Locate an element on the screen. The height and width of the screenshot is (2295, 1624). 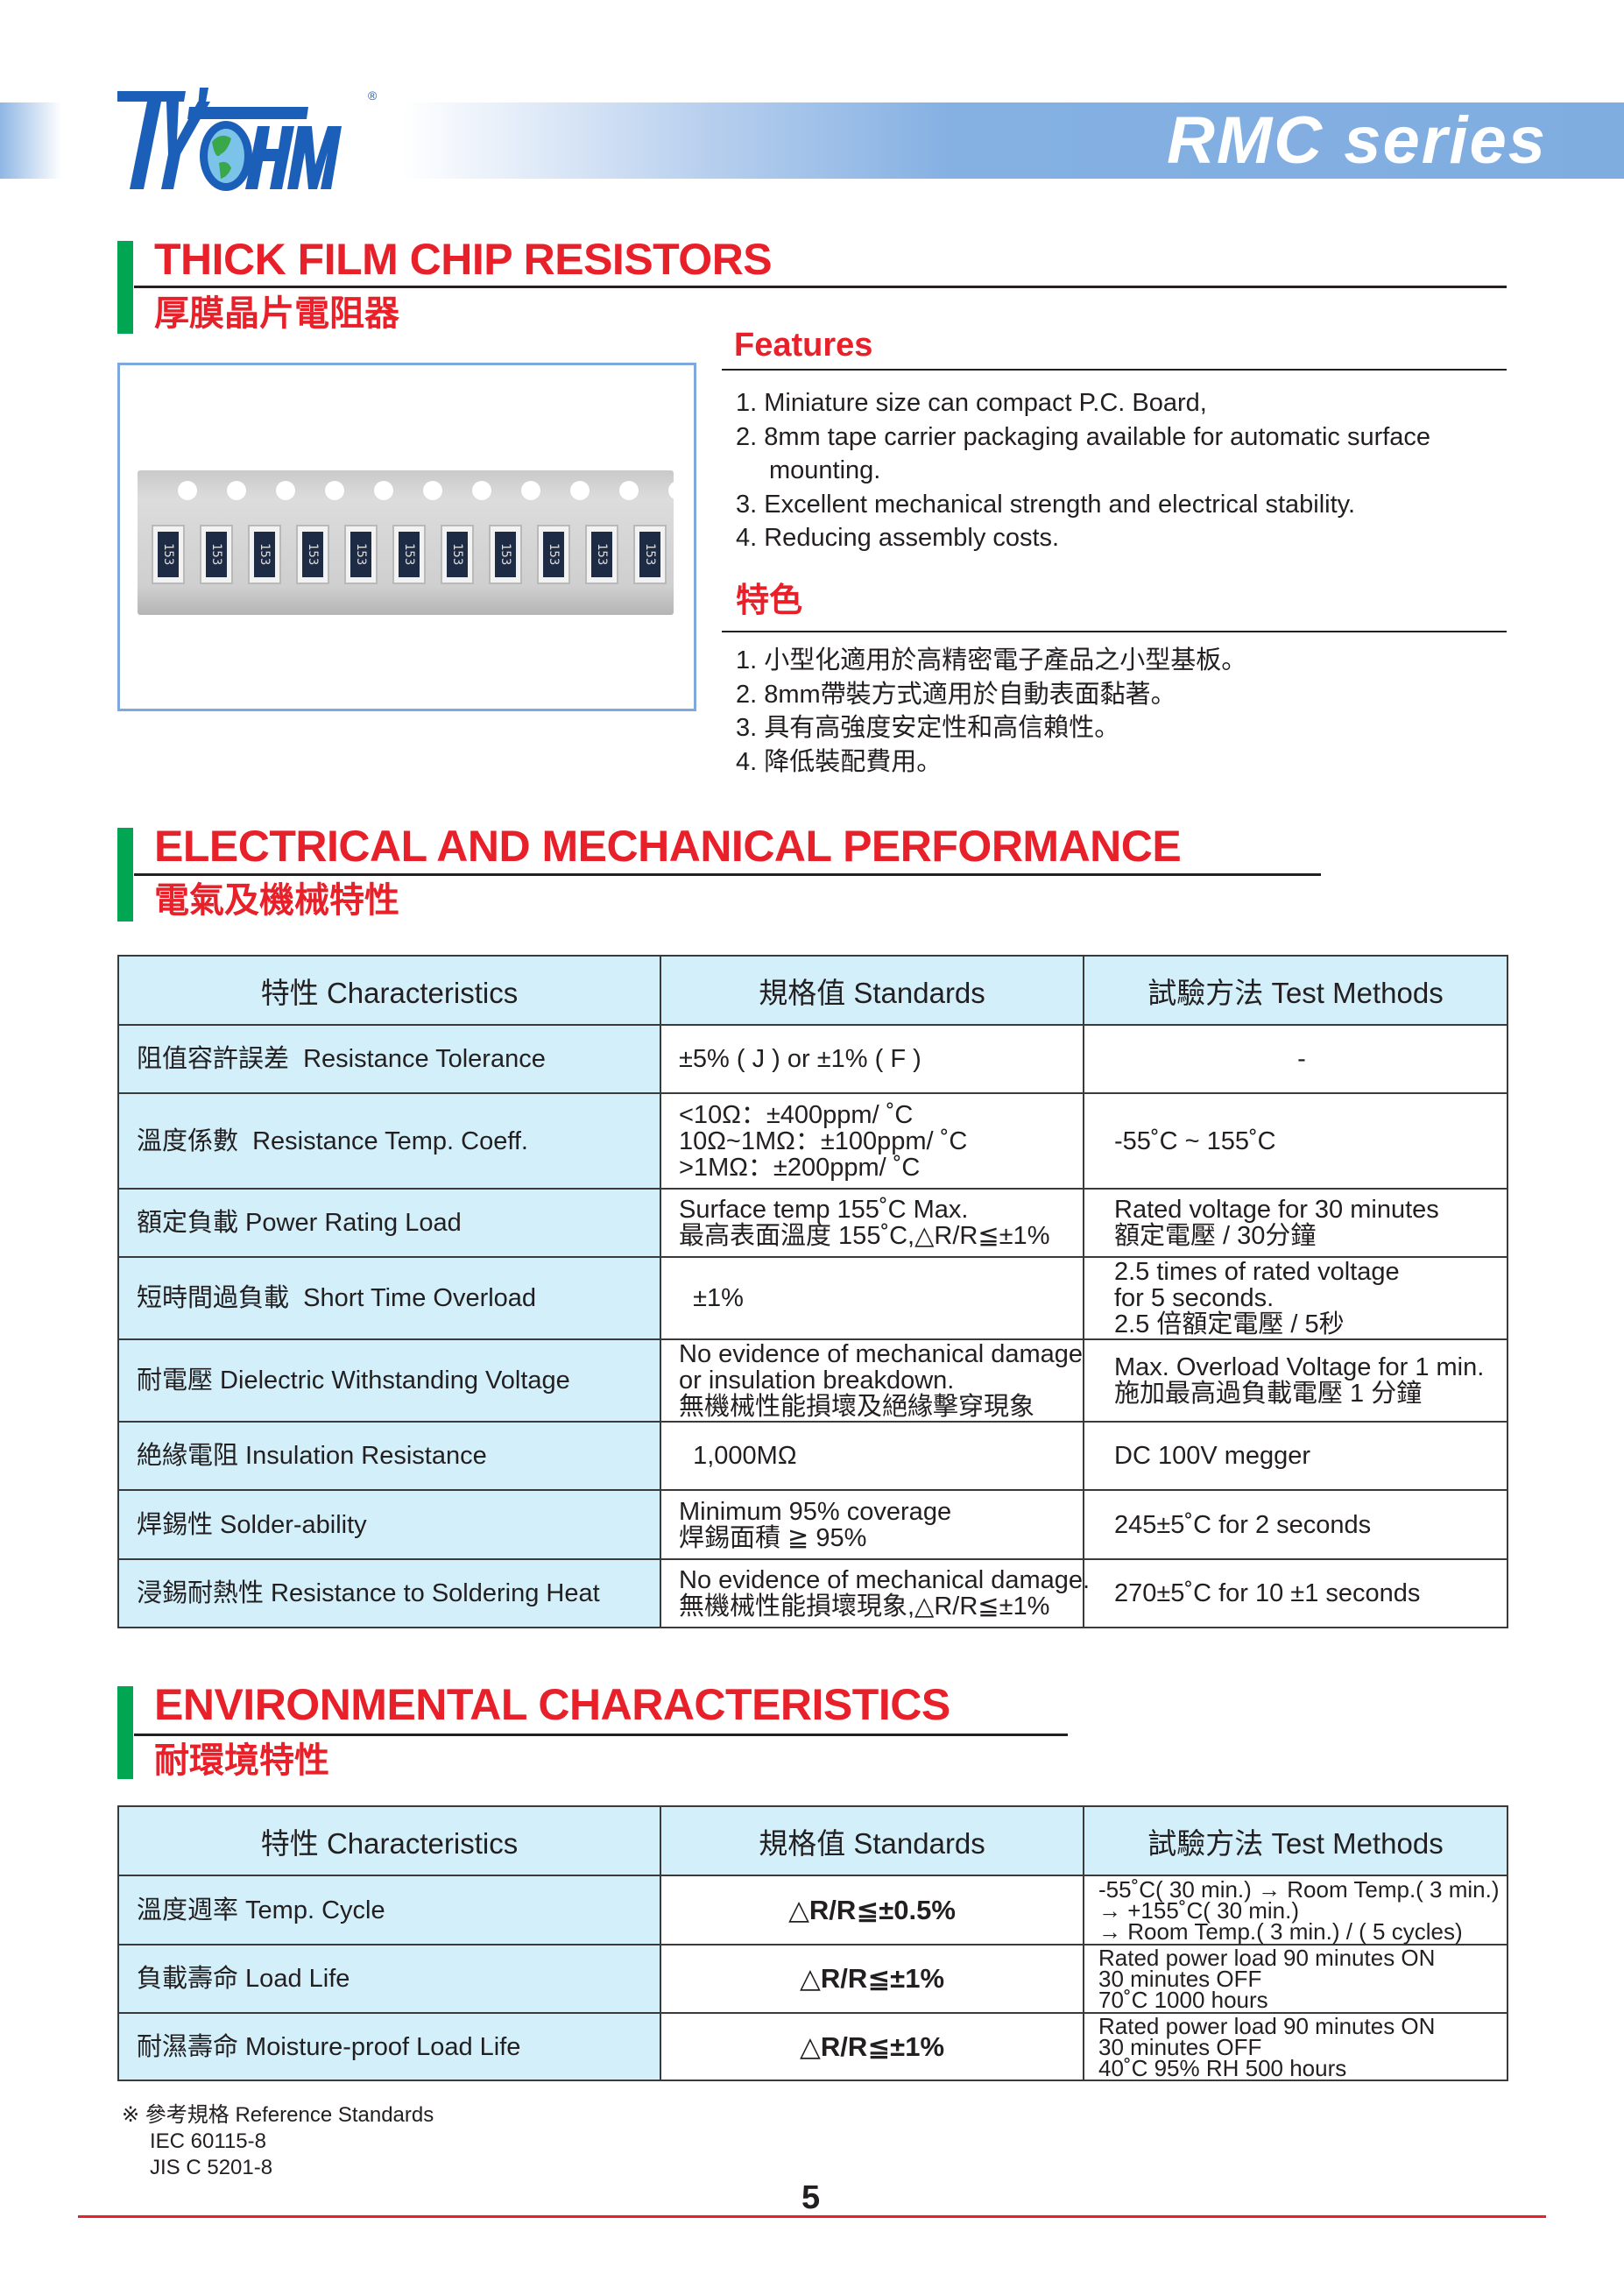
cell-line: 溫度係數 Resistance Temp. Coeff. is located at coordinates (332, 1140).